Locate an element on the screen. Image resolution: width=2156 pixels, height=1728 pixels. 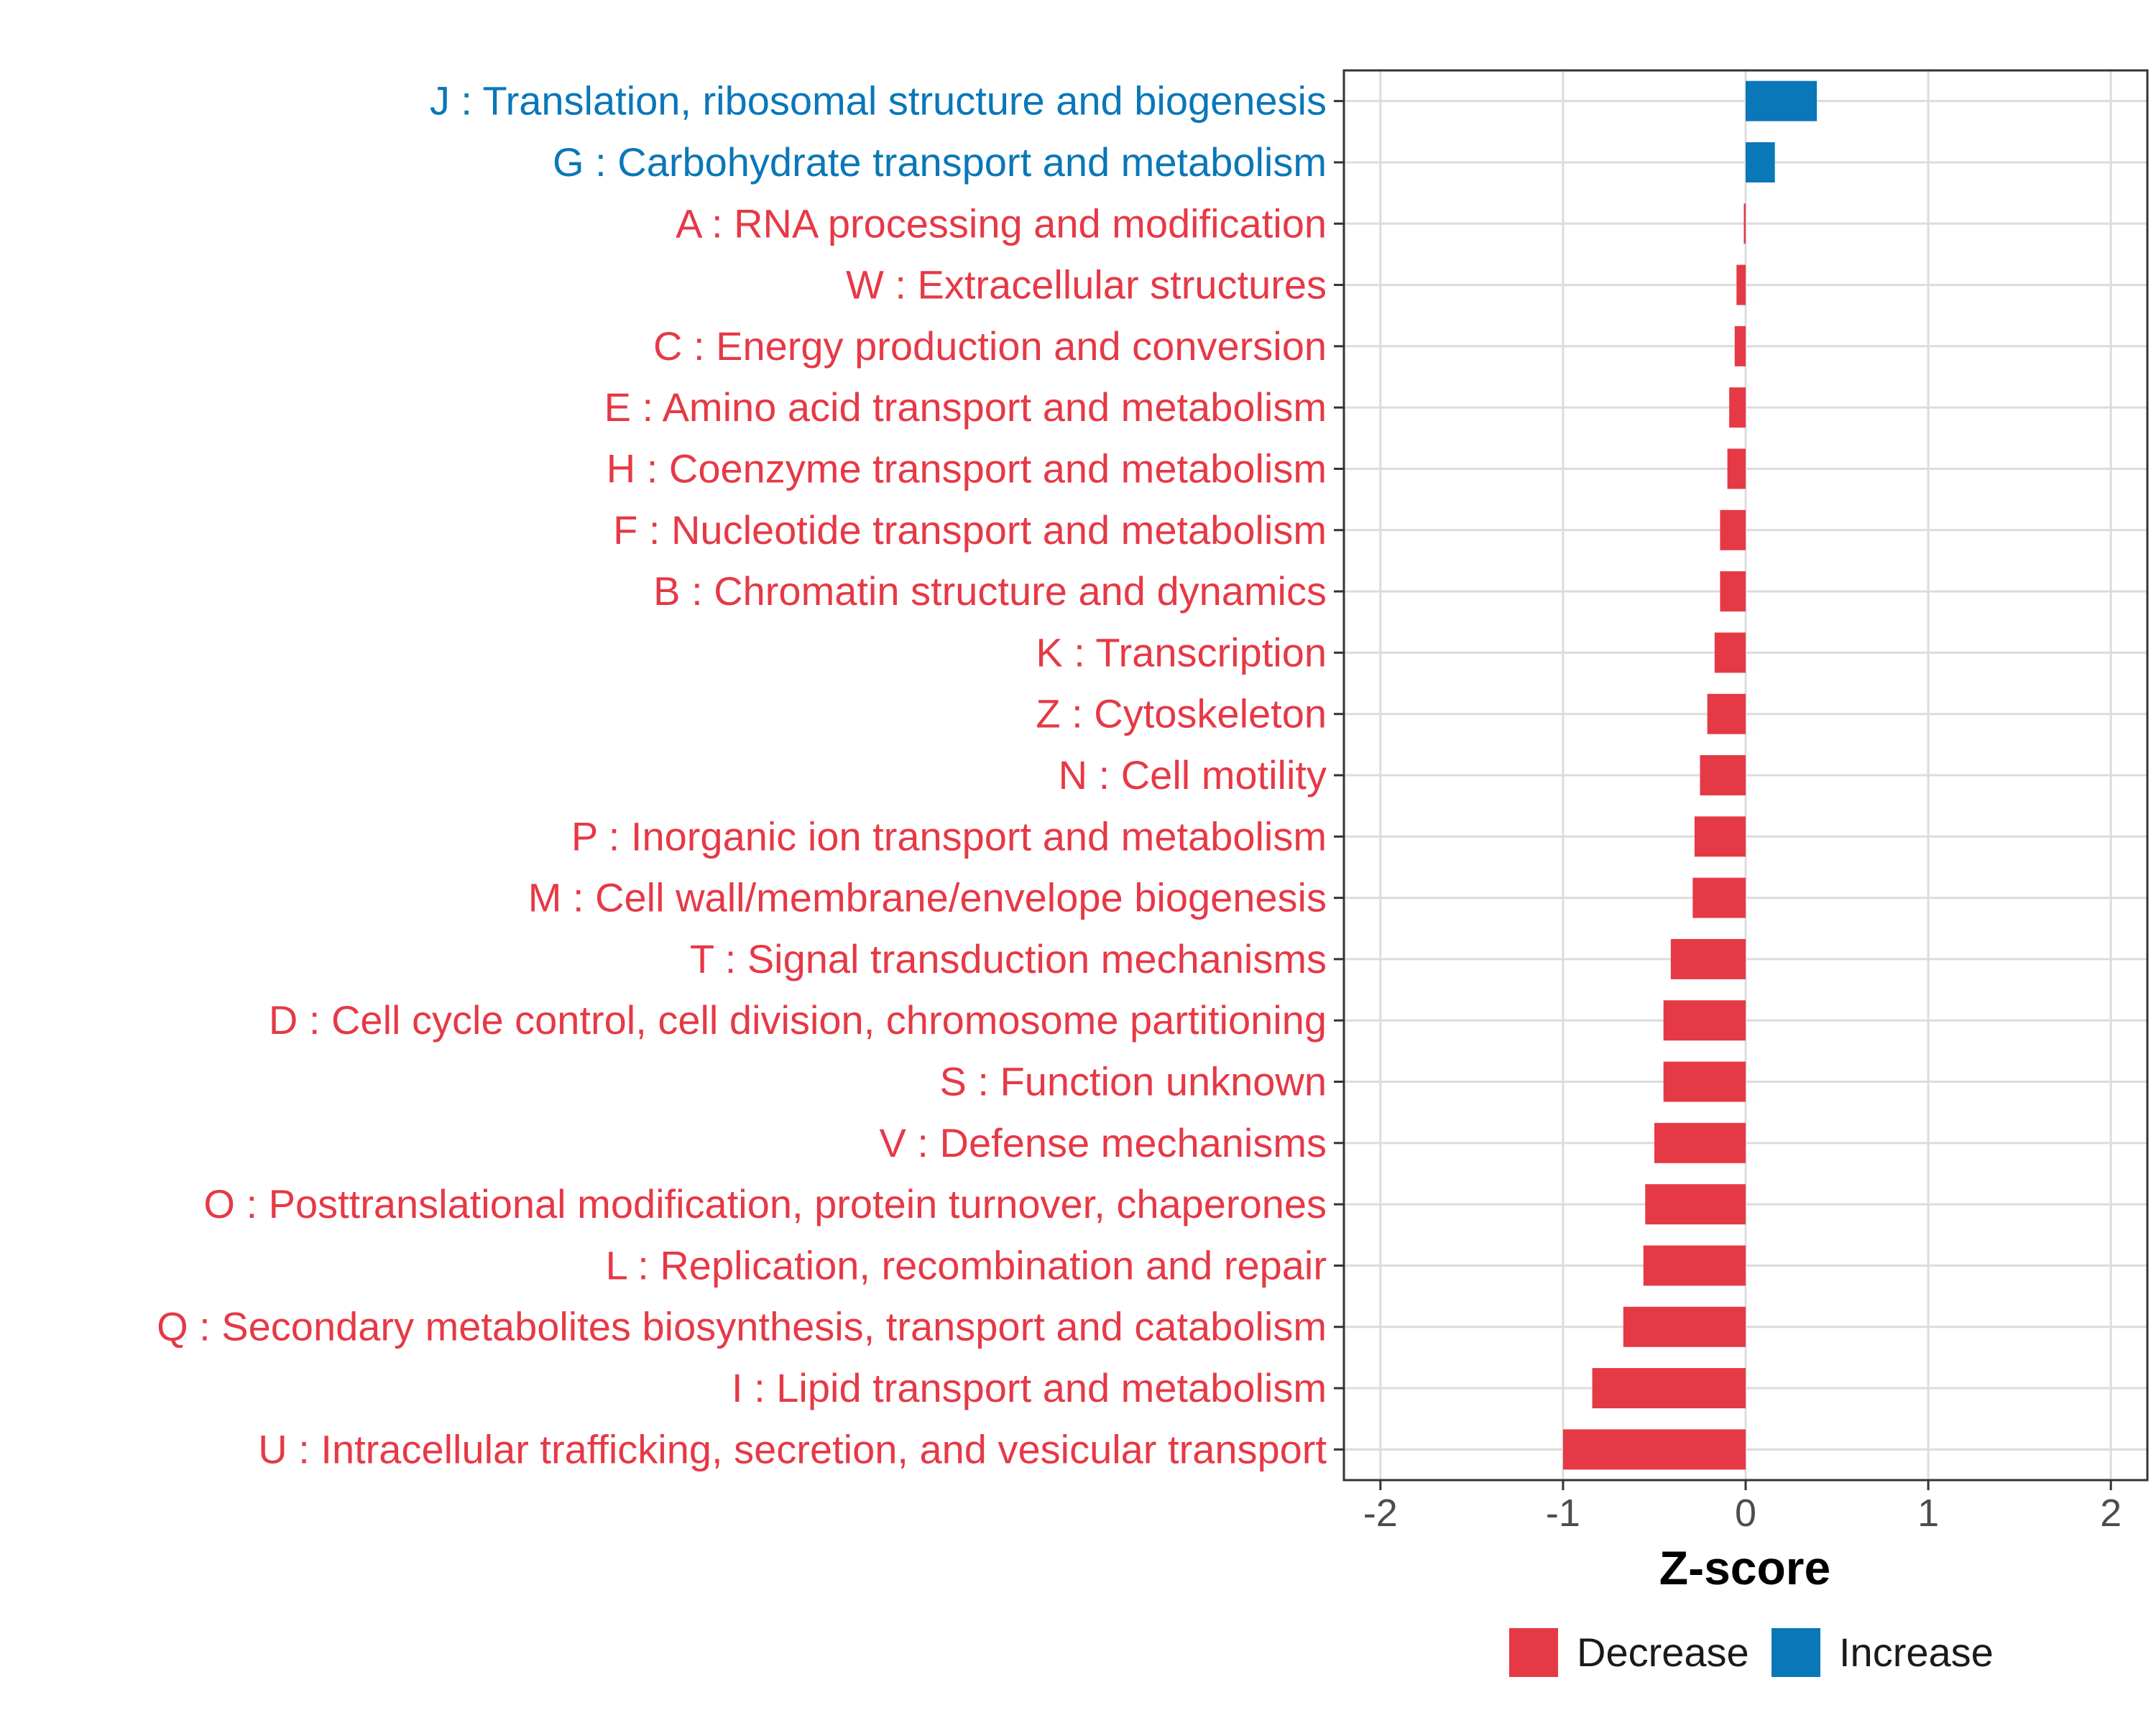
category-label: S : Function unknown is located at coordinates (1133, 1081).